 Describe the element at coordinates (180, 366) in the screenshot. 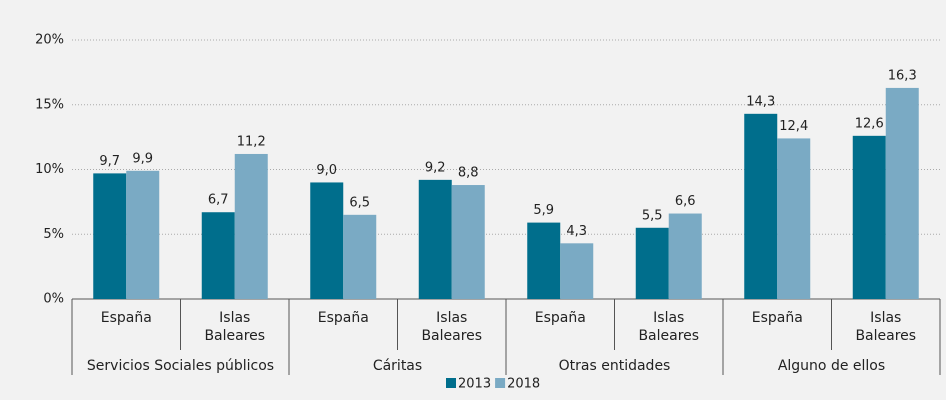

I see `group-label: Servicios Sociales públicos` at that location.